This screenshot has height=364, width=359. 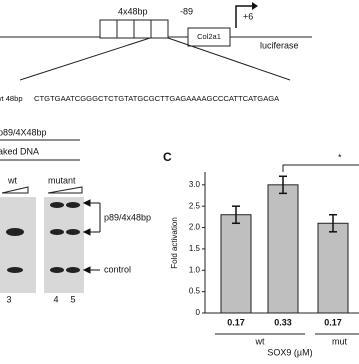 What do you see at coordinates (195, 205) in the screenshot?
I see `y-tick-label: 2.5` at bounding box center [195, 205].